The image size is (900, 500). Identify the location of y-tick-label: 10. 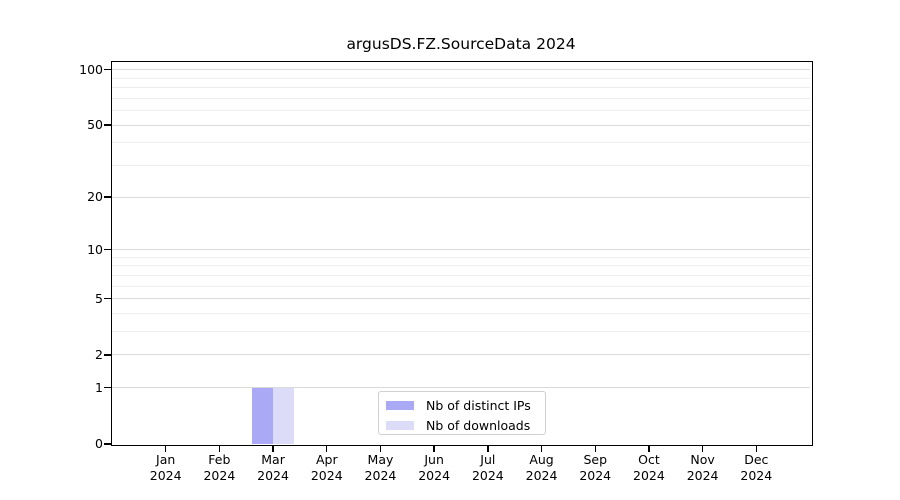
(95, 249).